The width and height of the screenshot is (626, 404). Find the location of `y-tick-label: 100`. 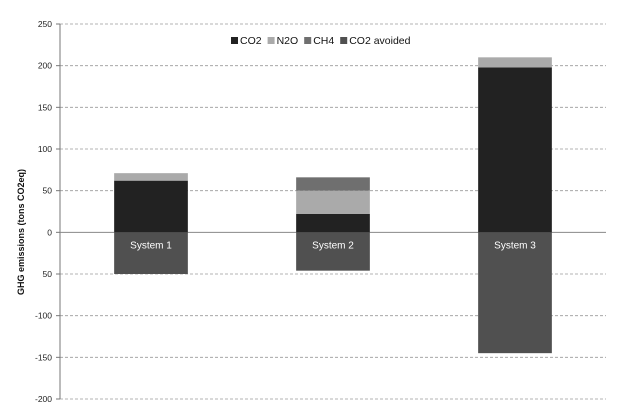

y-tick-label: 100 is located at coordinates (45, 149).